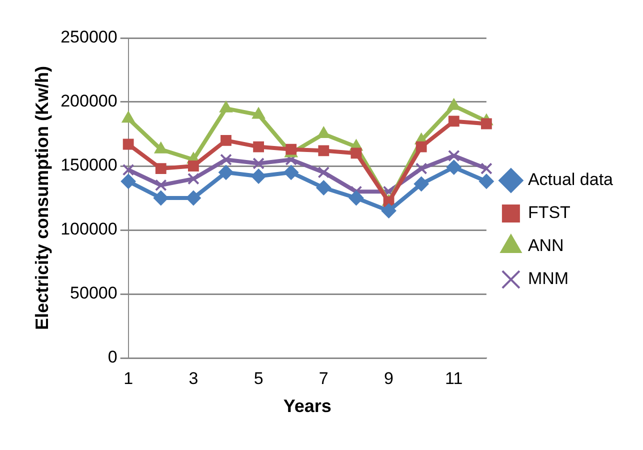 The image size is (643, 450). What do you see at coordinates (546, 246) in the screenshot?
I see `legend-label: ANN` at bounding box center [546, 246].